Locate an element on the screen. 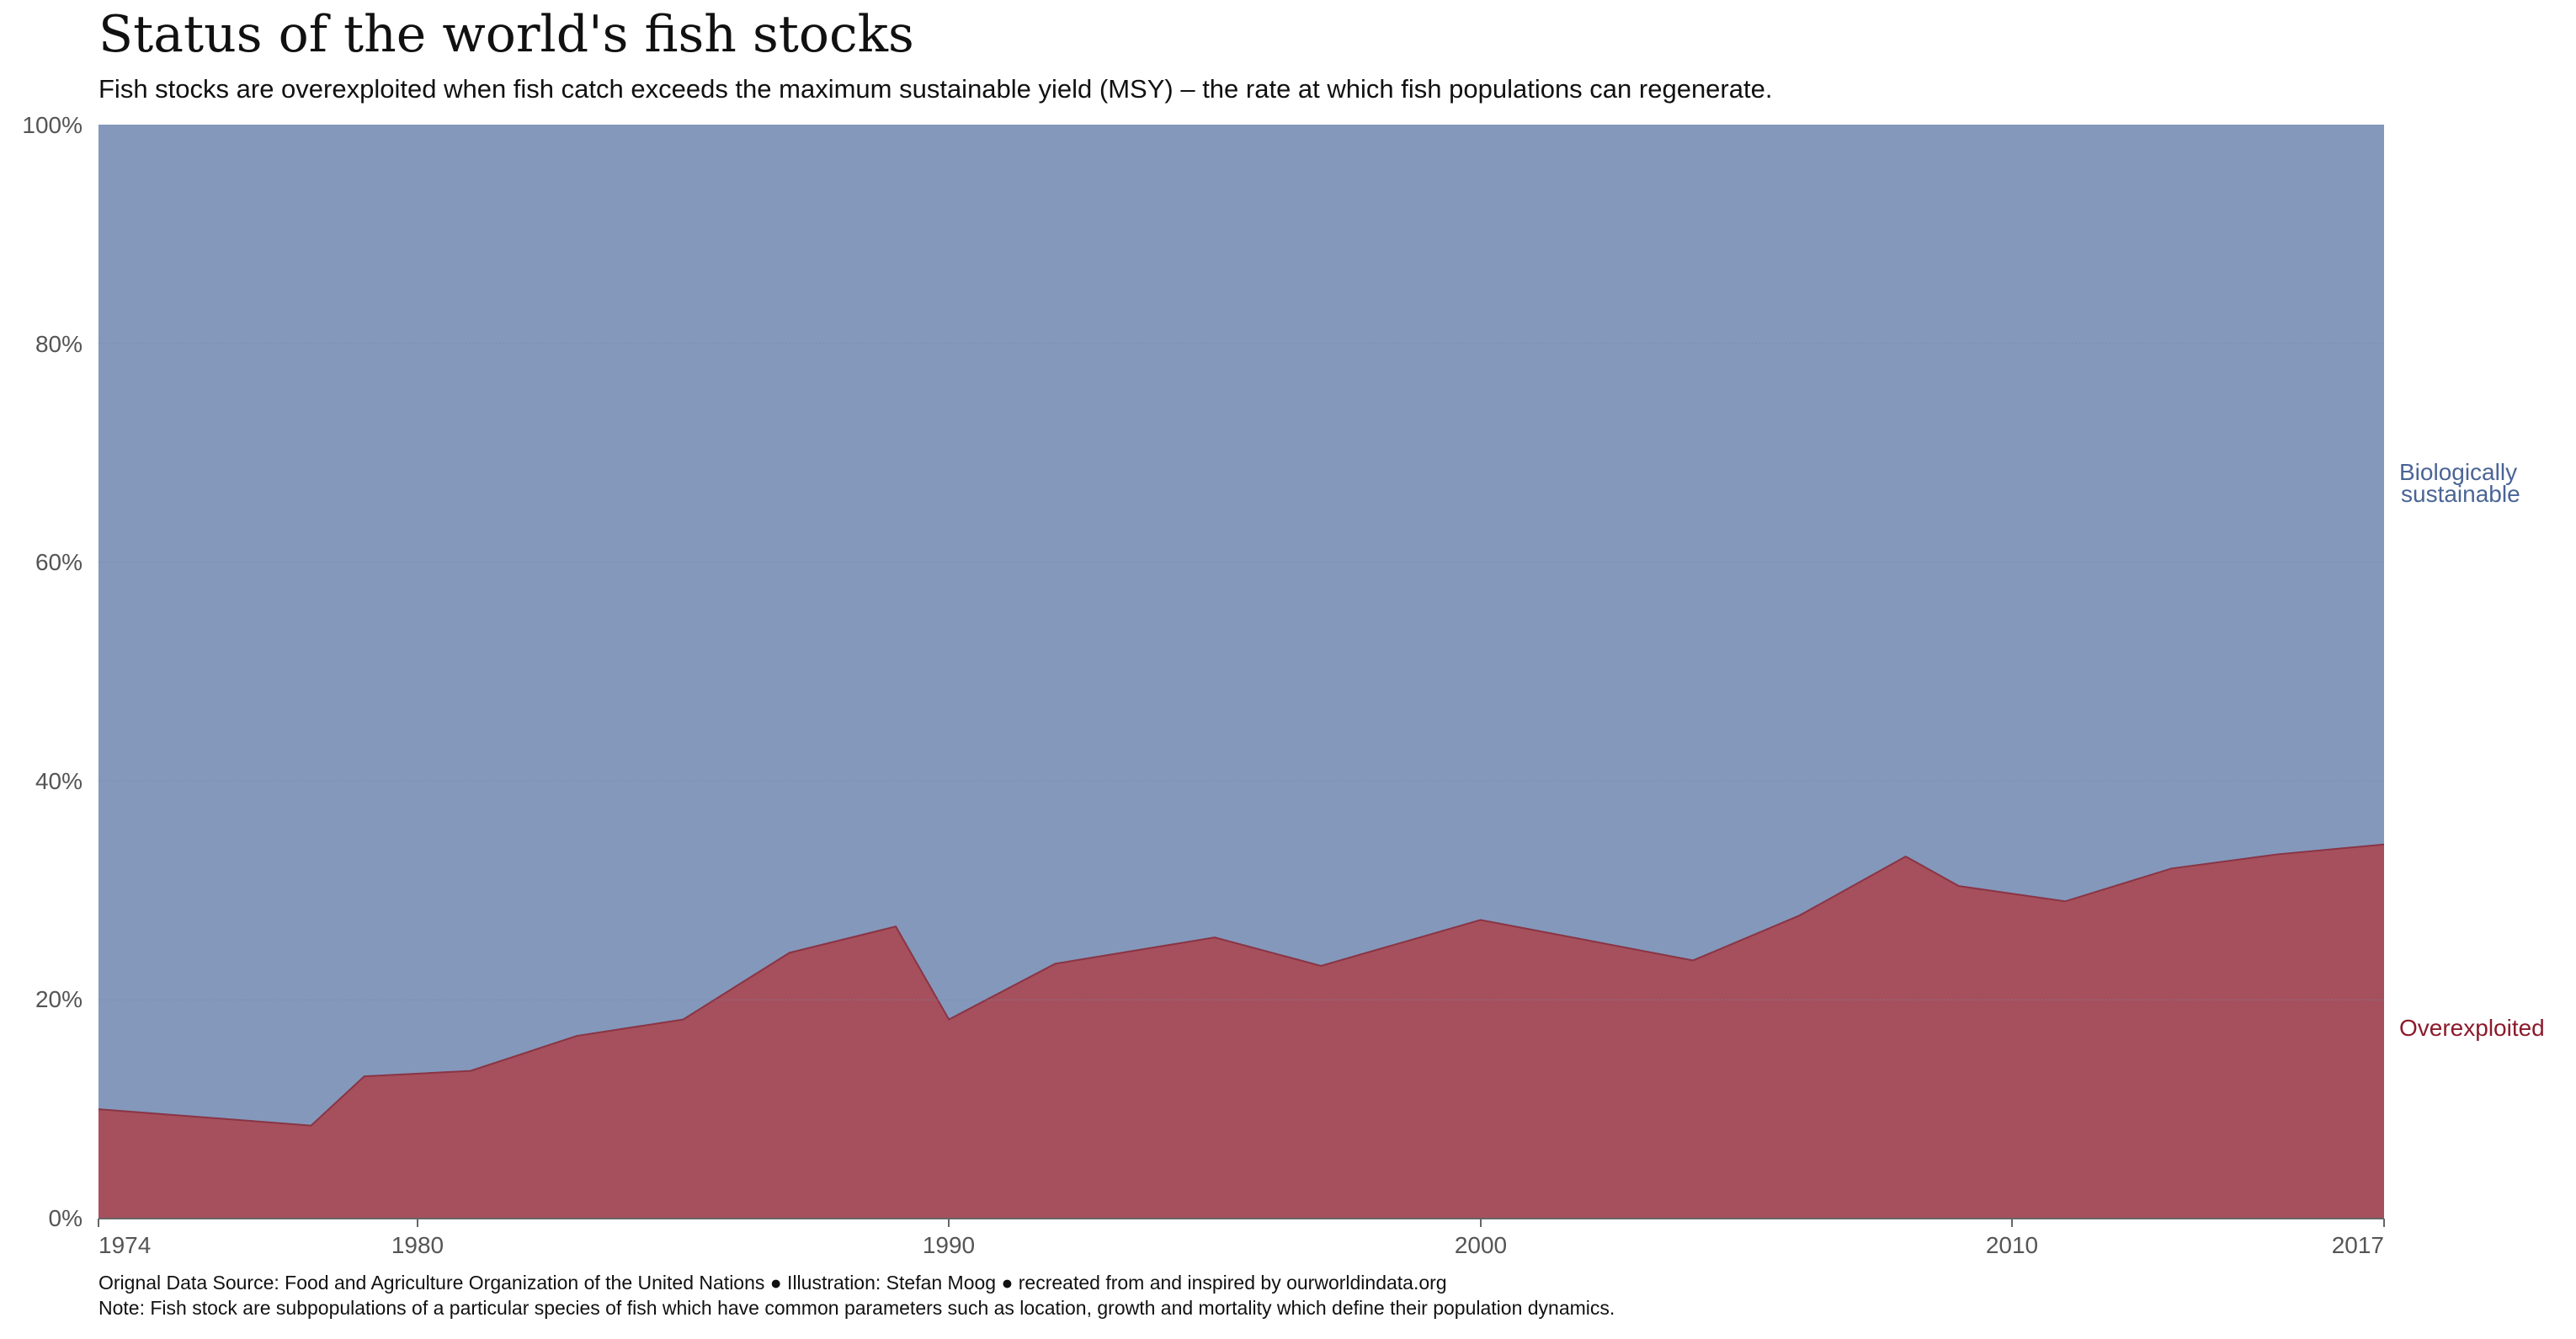  y-tick-label: 80% is located at coordinates (58, 344).